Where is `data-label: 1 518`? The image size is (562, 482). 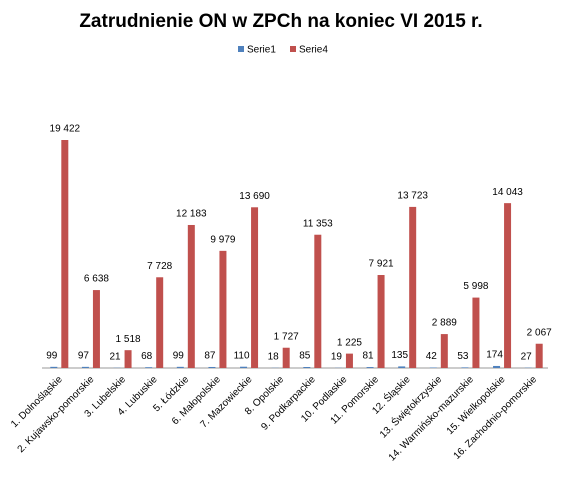
data-label: 1 518 is located at coordinates (128, 339).